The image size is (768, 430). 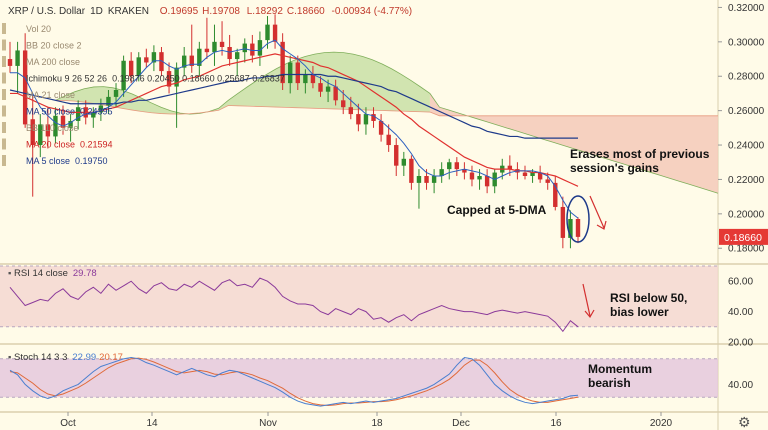 I want to click on span-b-line, so click(x=386, y=108).